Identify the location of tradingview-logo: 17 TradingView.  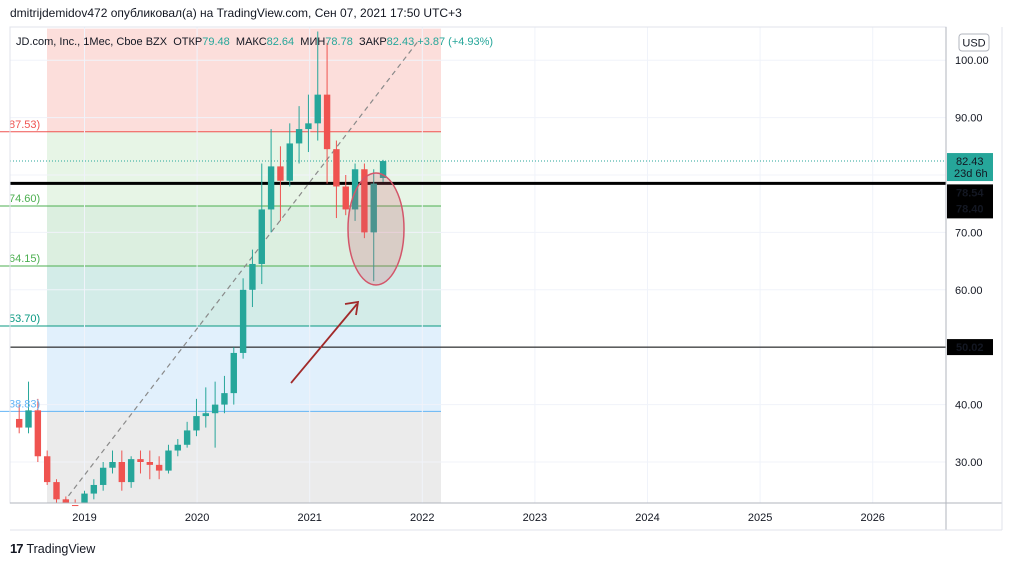
(52, 548).